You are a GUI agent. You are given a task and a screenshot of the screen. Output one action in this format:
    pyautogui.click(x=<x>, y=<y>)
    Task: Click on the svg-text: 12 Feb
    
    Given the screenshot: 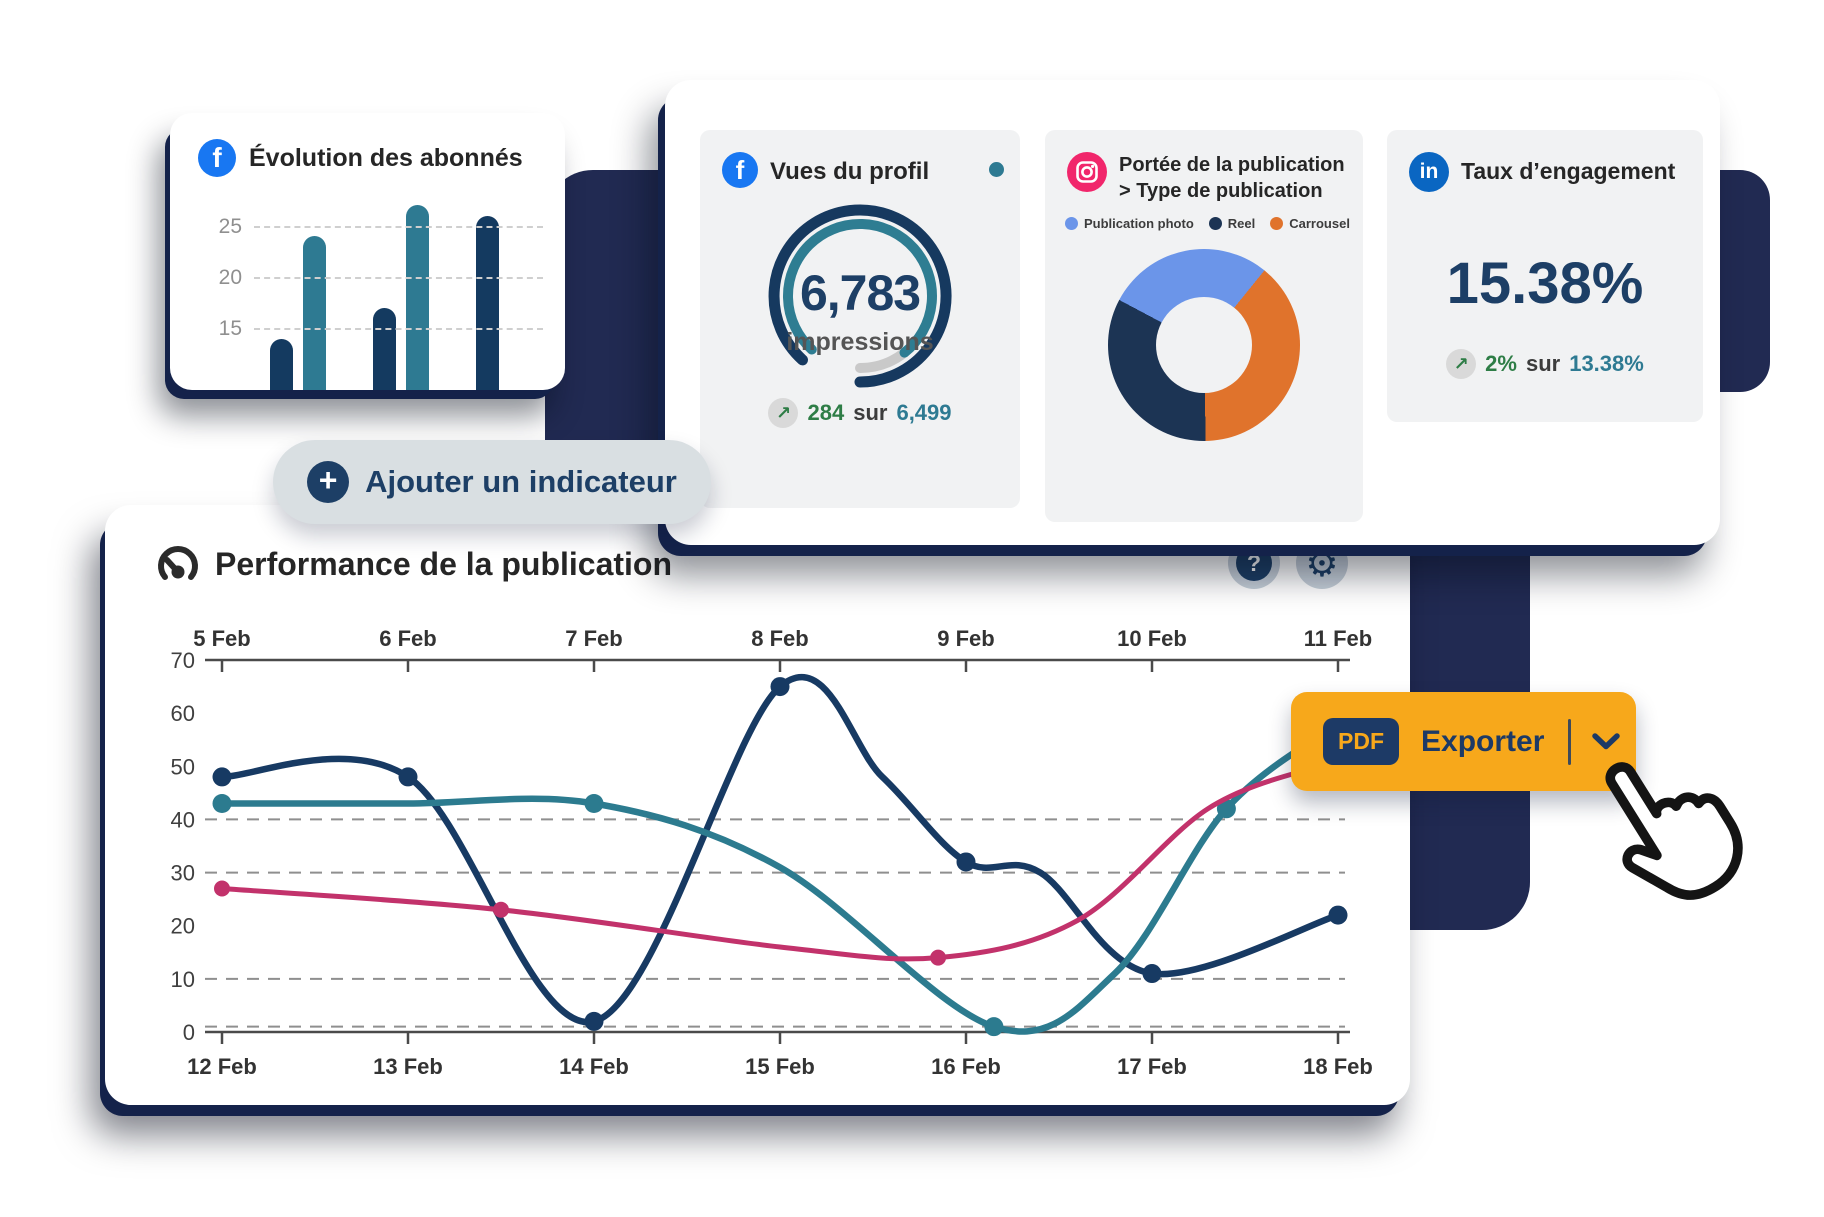 What is the action you would take?
    pyautogui.click(x=222, y=1066)
    